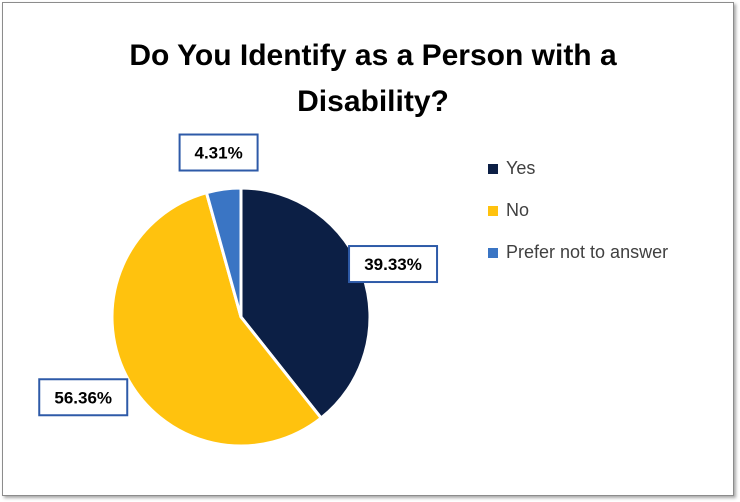 The image size is (740, 502). What do you see at coordinates (493, 252) in the screenshot?
I see `legend-swatch-prefer-not` at bounding box center [493, 252].